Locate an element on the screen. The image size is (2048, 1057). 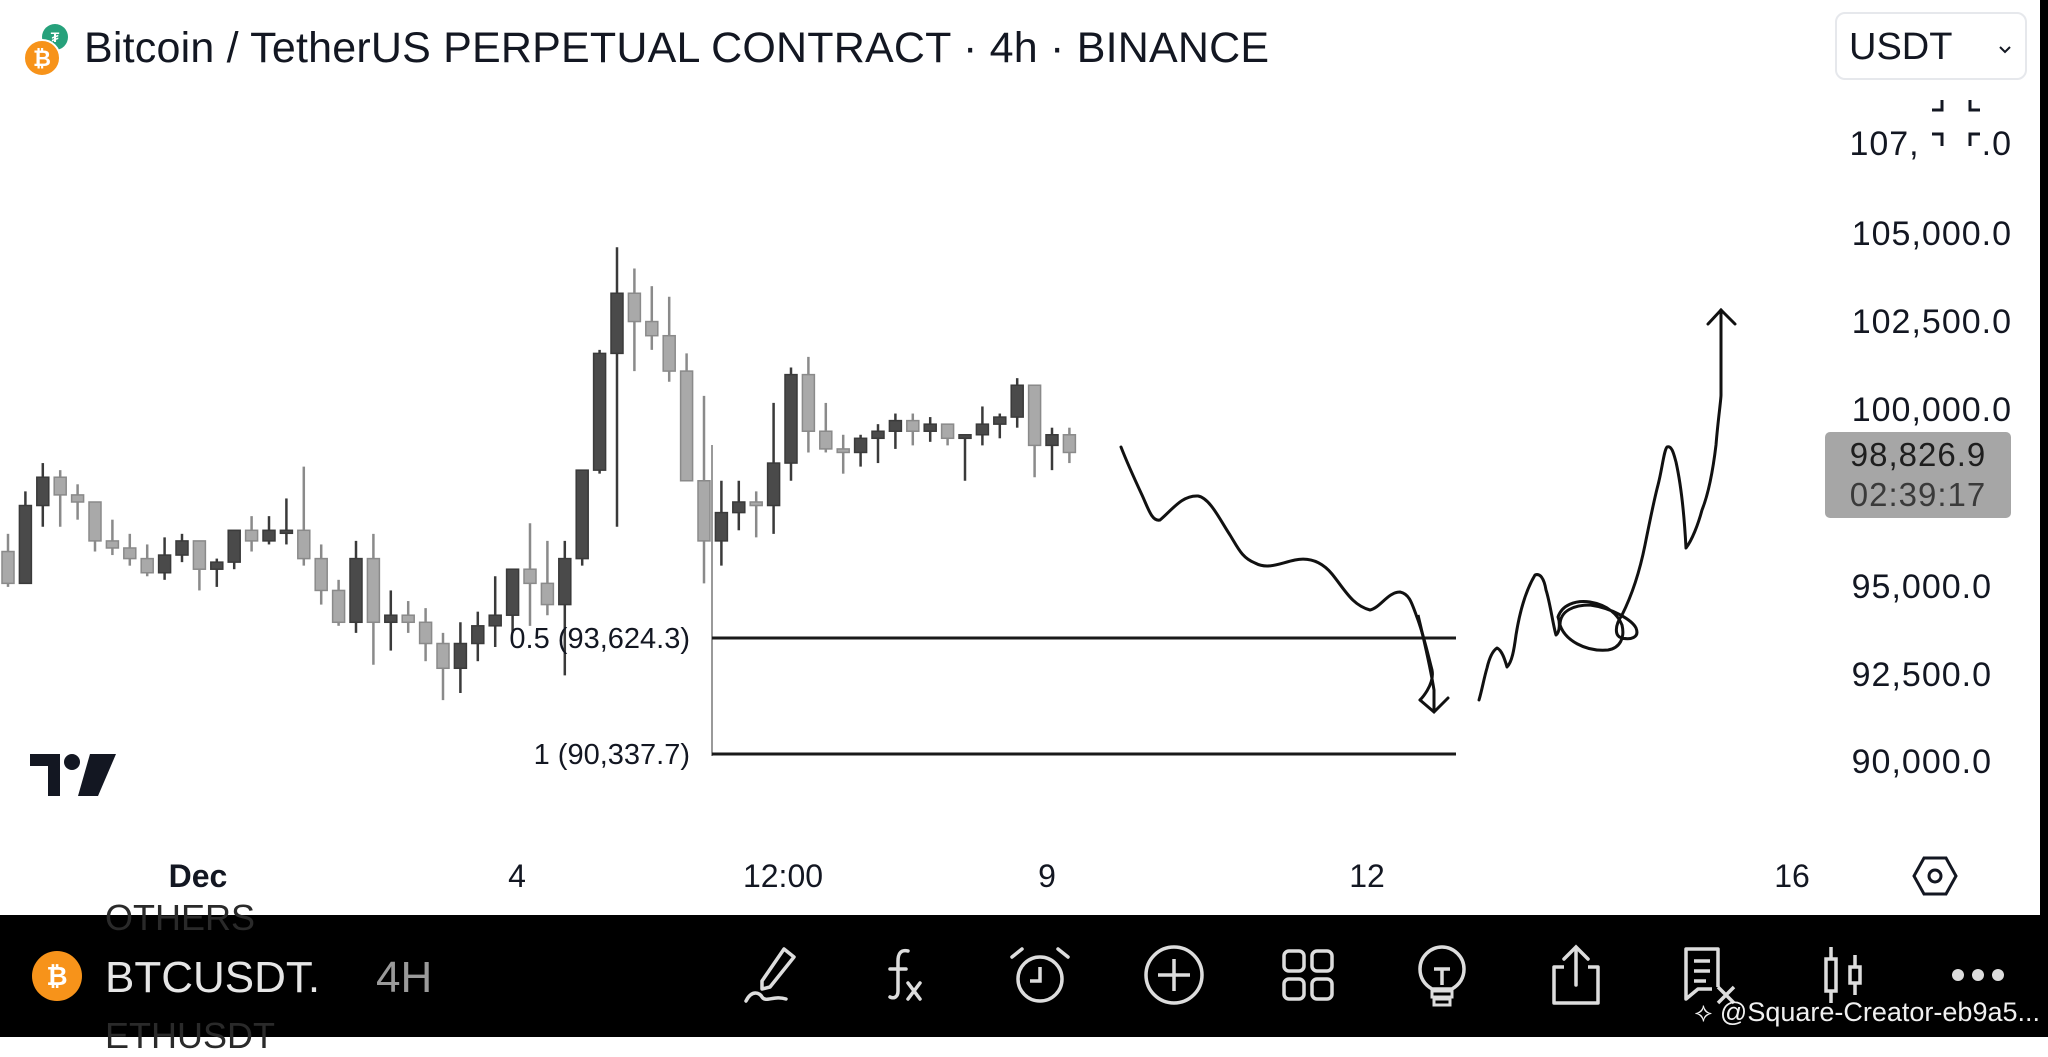
orders-icon is located at coordinates (1710, 975).